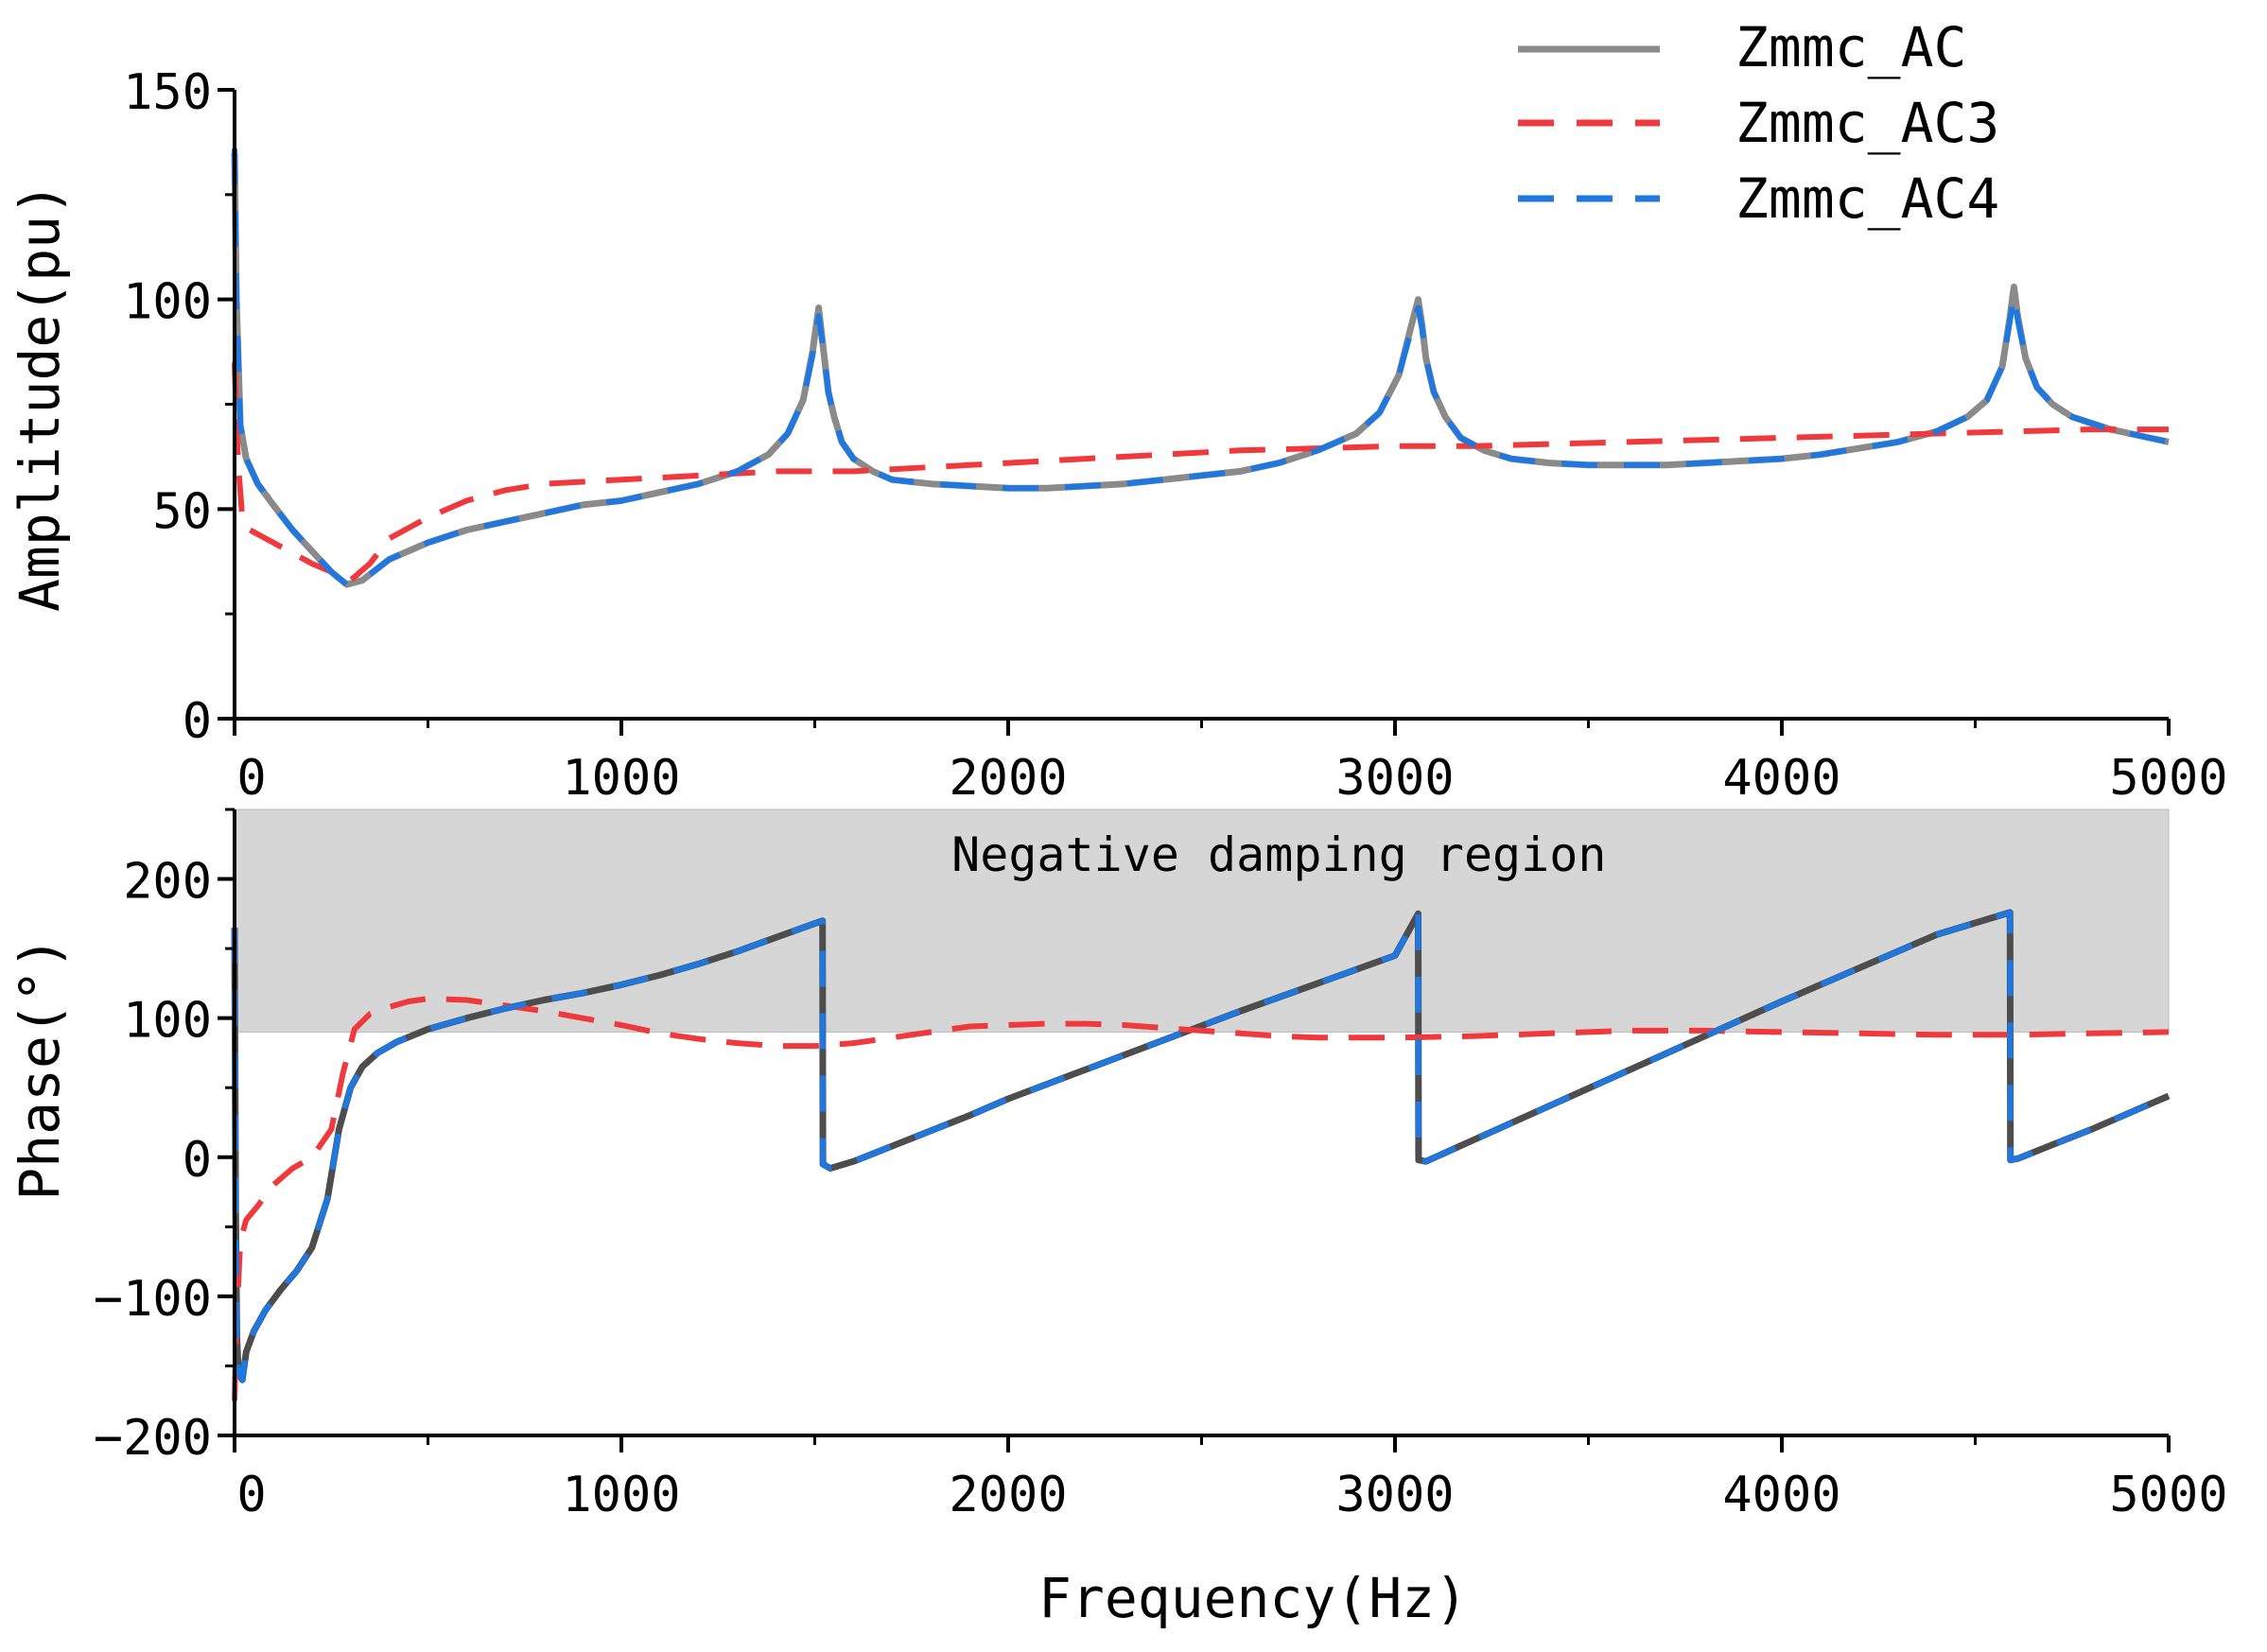 The image size is (2267, 1652). What do you see at coordinates (167, 303) in the screenshot?
I see `amp-y-tick-label: 100` at bounding box center [167, 303].